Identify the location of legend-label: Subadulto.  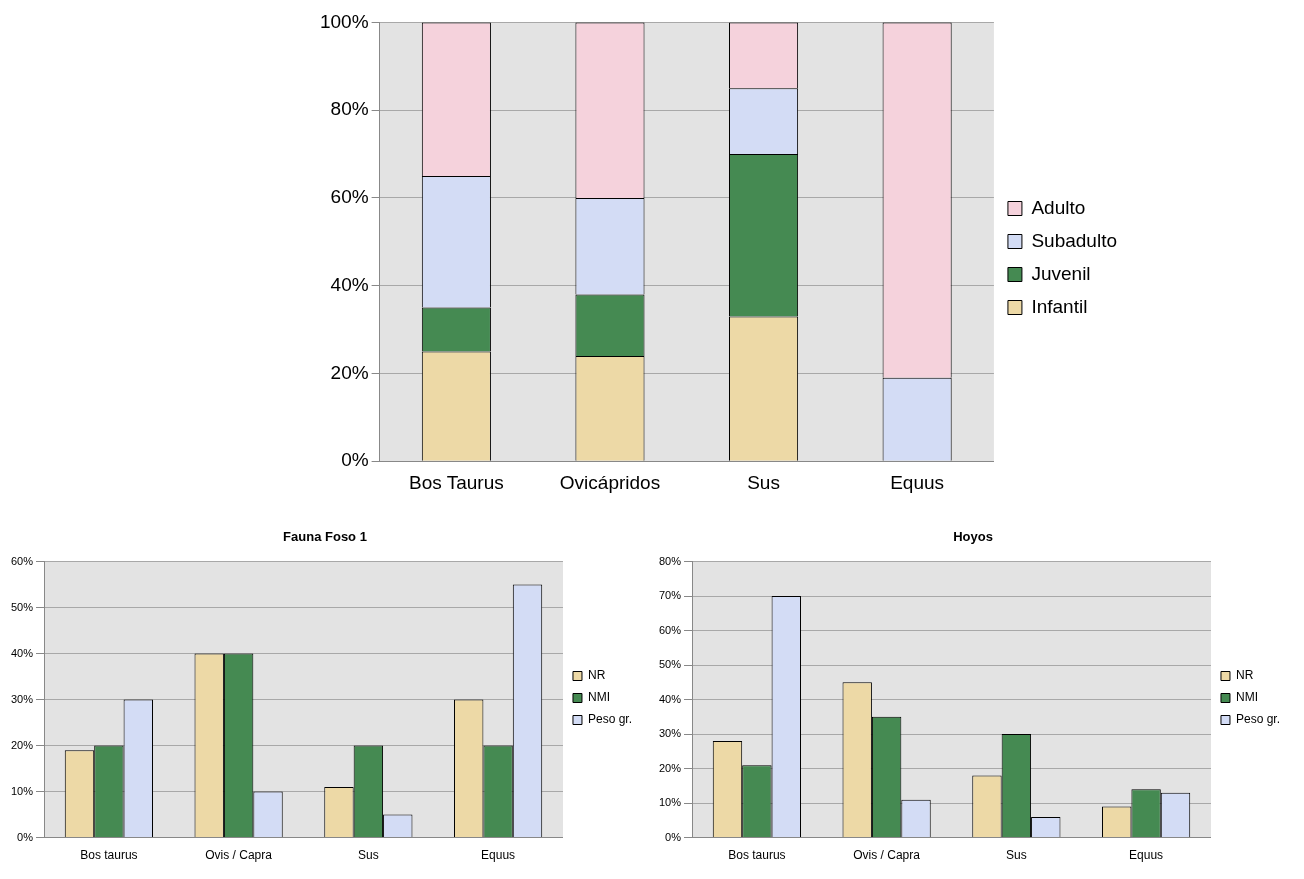
(1074, 240).